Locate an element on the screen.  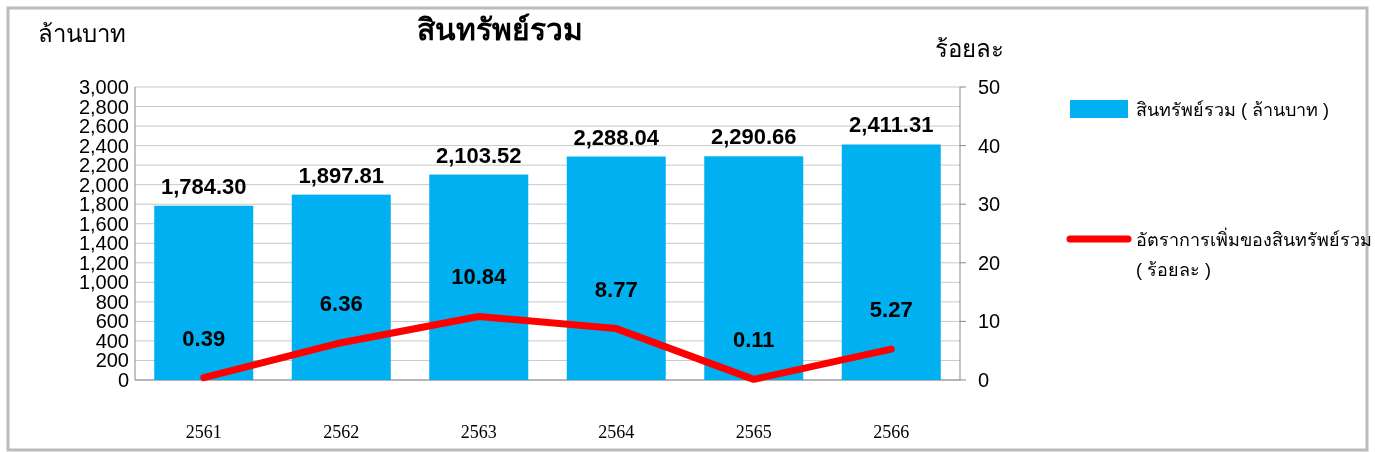
data-label: 10.84 is located at coordinates (479, 277).